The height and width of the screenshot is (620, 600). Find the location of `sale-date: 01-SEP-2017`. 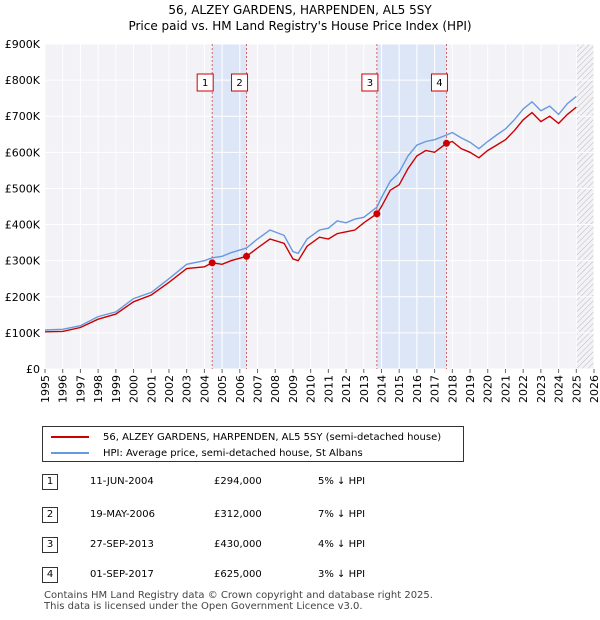

sale-date: 01-SEP-2017 is located at coordinates (122, 574).